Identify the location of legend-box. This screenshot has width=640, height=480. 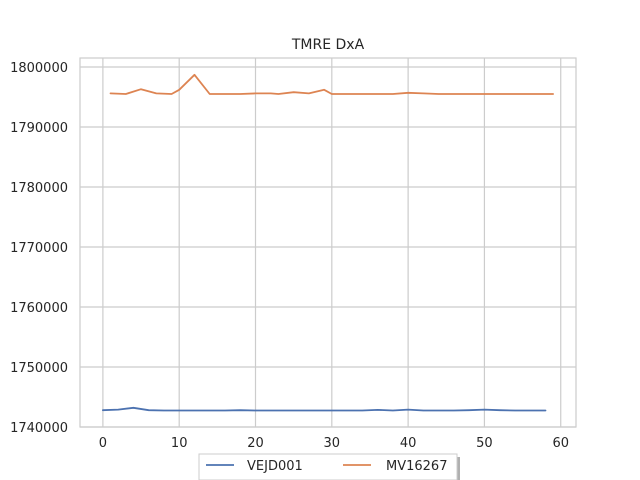
(328, 466).